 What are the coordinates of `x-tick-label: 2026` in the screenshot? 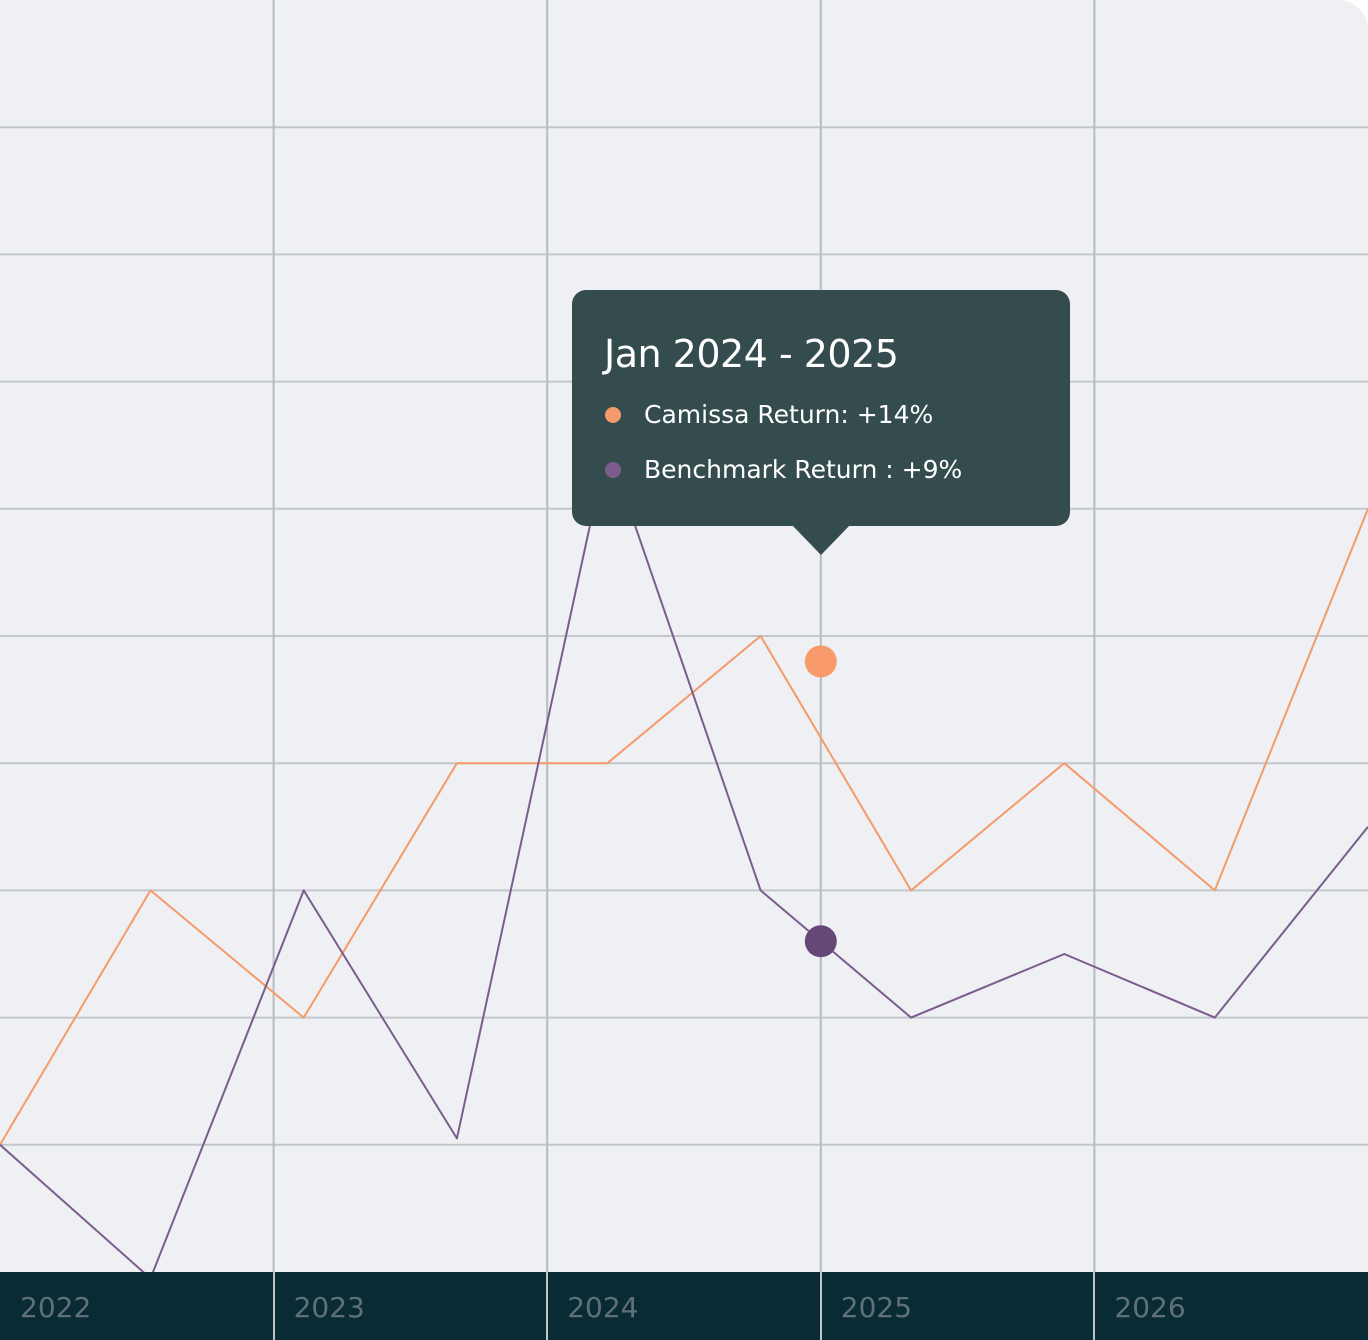 It's located at (1150, 1307).